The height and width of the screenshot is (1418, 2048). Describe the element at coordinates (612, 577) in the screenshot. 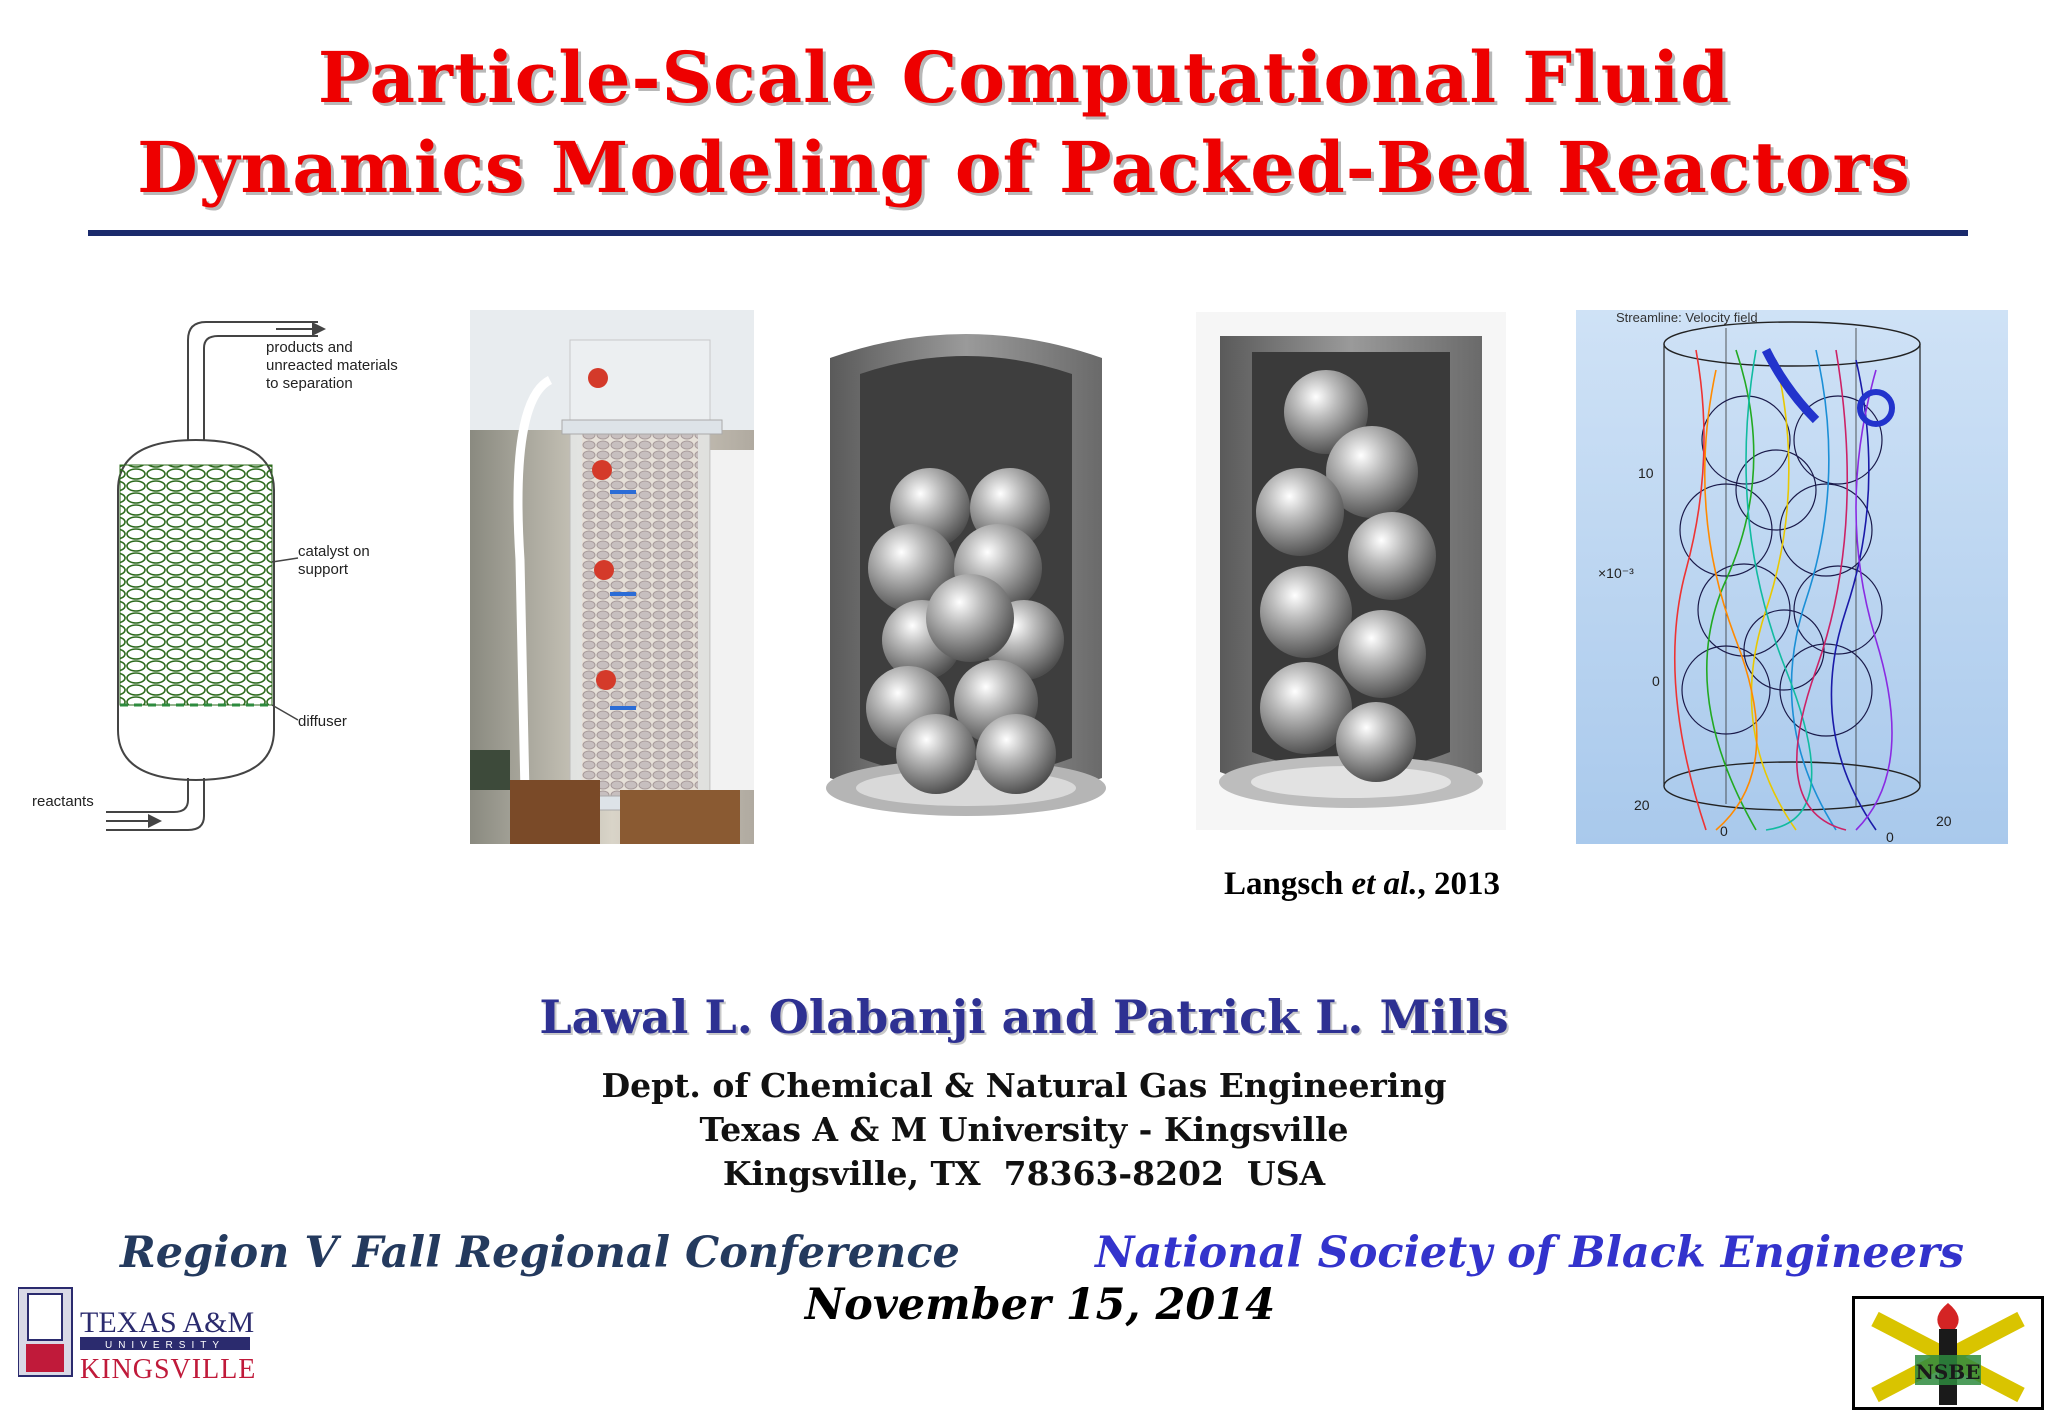

I see `packed-column-photo` at that location.